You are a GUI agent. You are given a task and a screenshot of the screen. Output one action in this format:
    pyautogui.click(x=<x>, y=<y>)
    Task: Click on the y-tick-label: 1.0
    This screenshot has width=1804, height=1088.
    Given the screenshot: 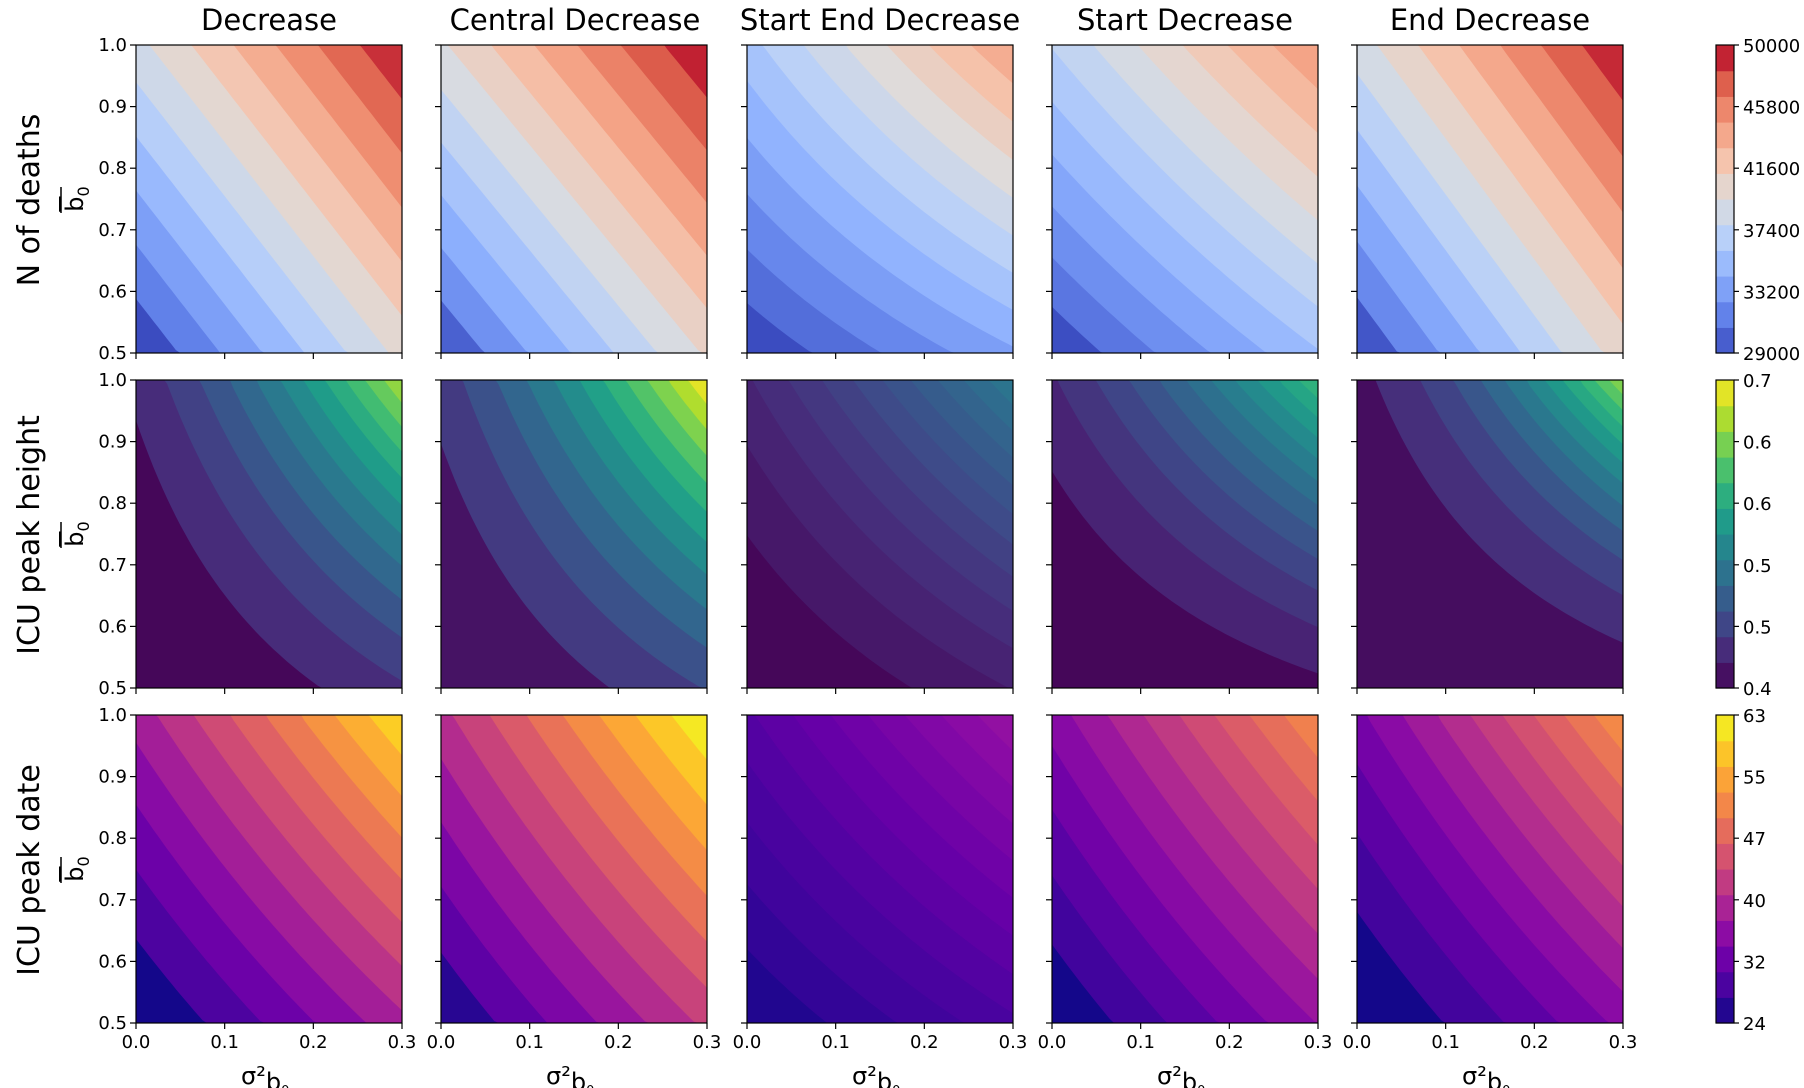 What is the action you would take?
    pyautogui.click(x=112, y=715)
    